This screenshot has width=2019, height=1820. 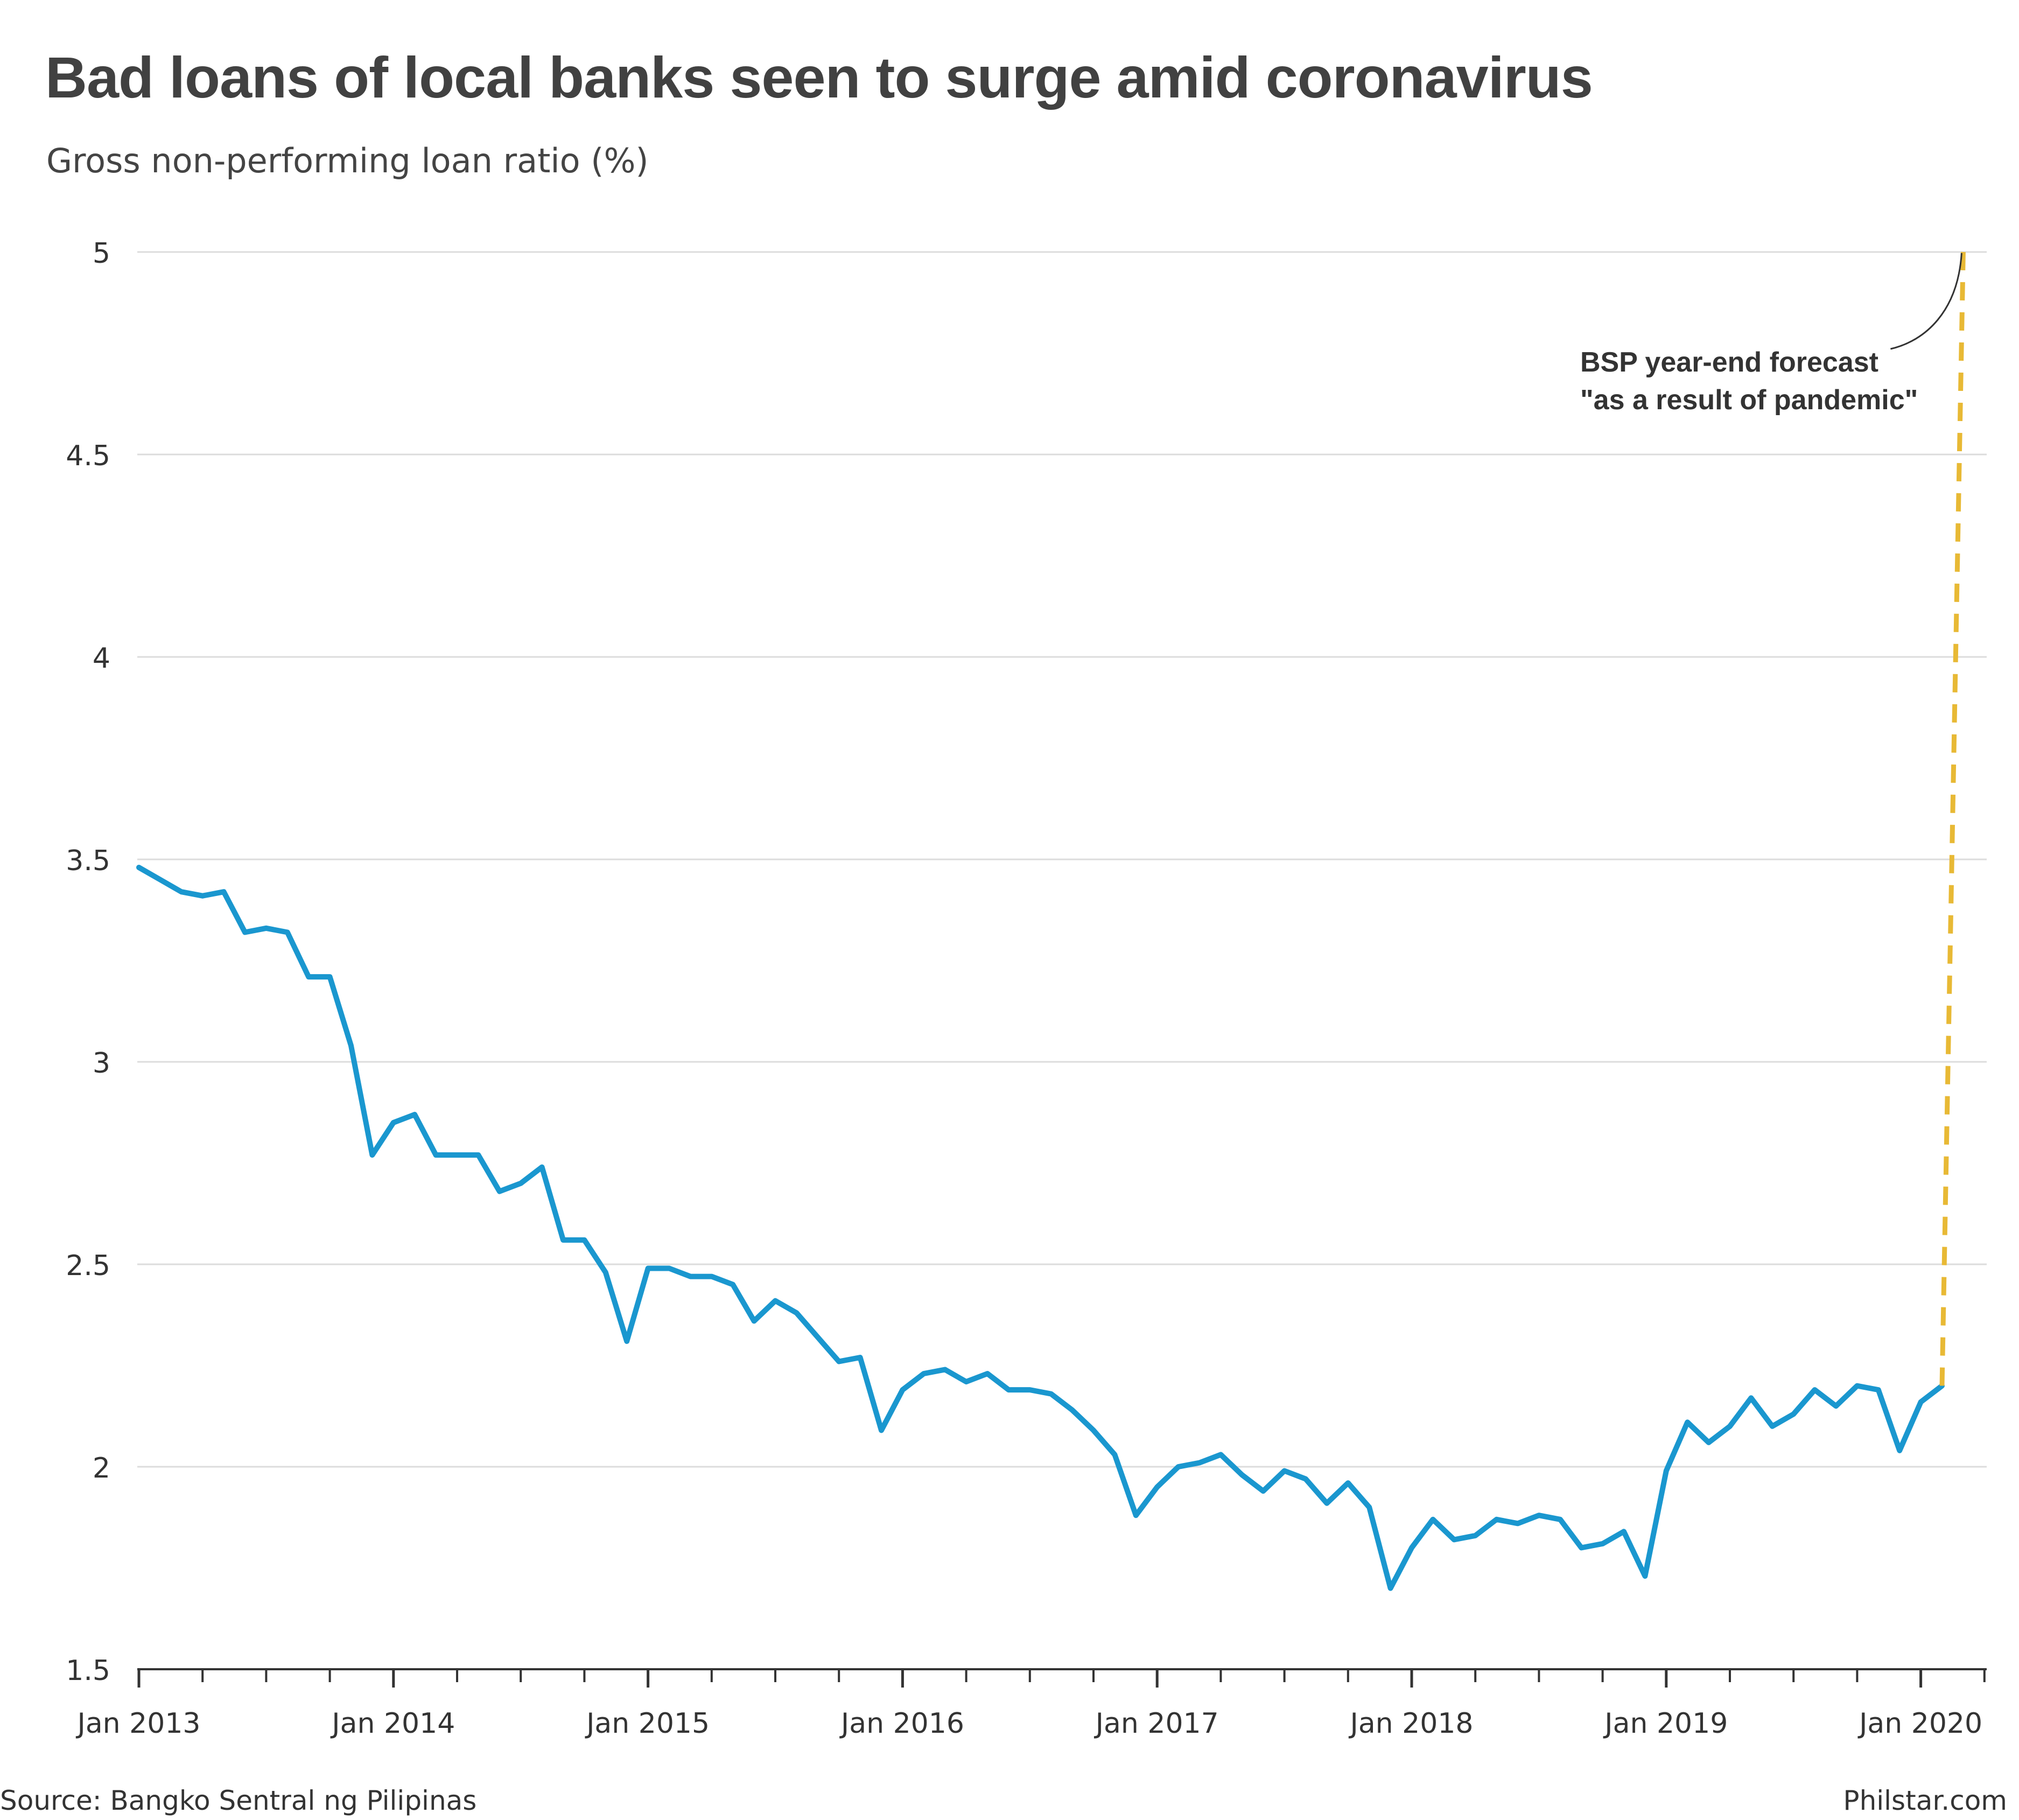 I want to click on chart-subtitle: Gross non-performing loan ratio (%), so click(x=347, y=160).